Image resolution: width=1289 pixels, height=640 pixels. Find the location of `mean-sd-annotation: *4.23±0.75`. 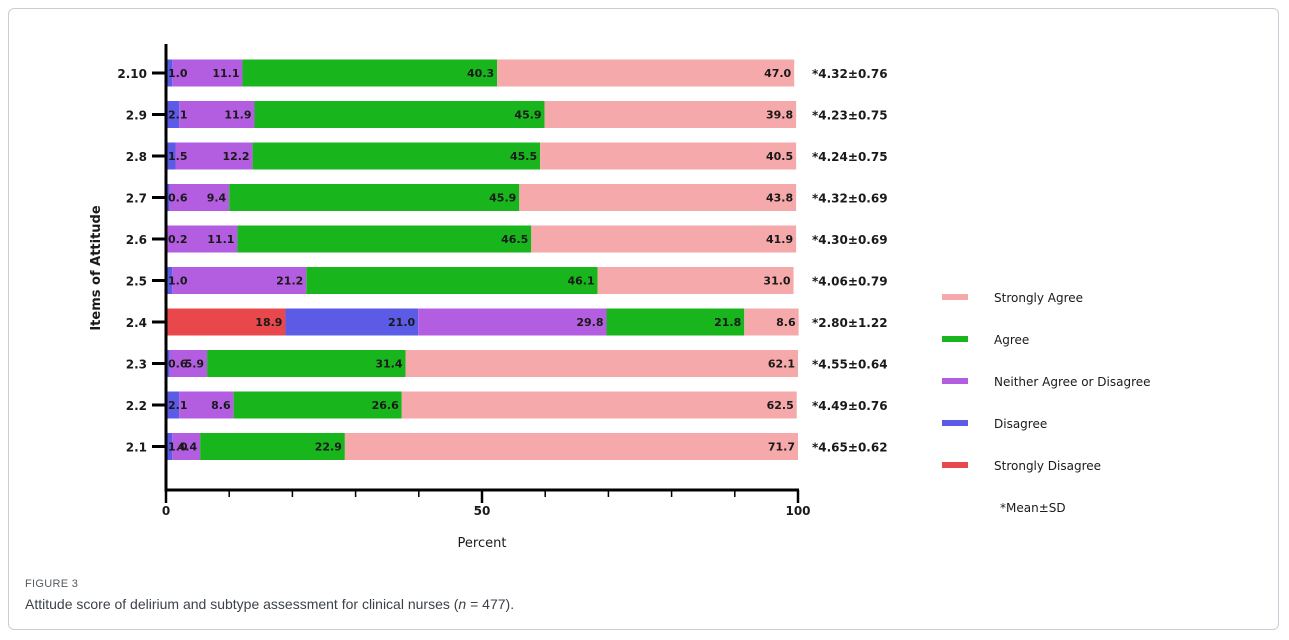

mean-sd-annotation: *4.23±0.75 is located at coordinates (850, 116).